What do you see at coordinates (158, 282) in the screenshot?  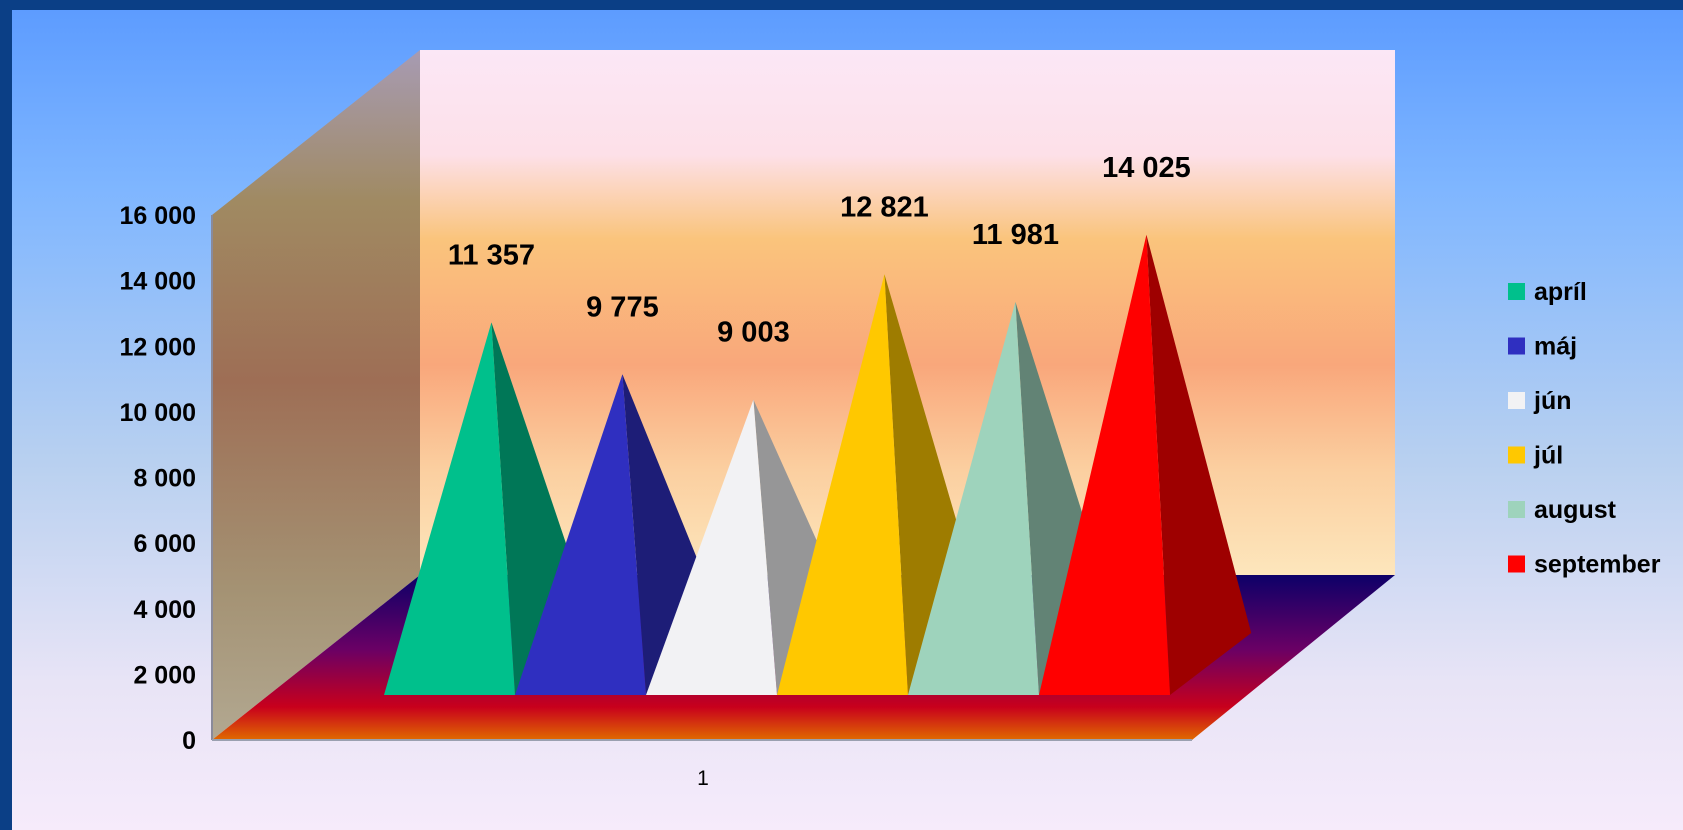 I see `y-tick-label: 14 000` at bounding box center [158, 282].